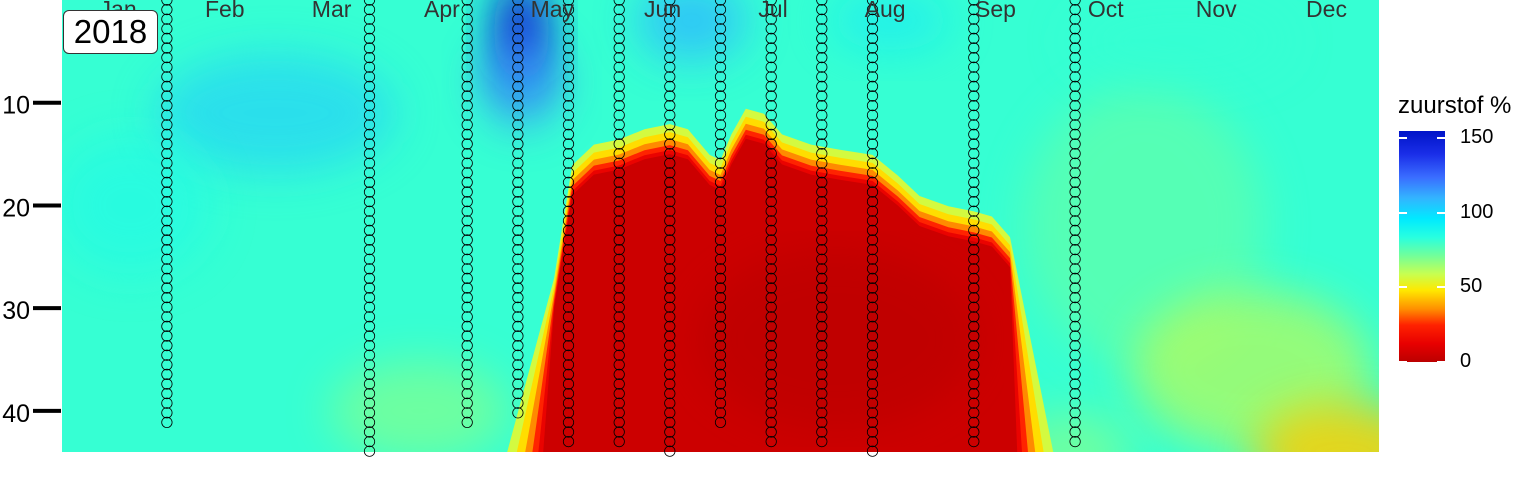  Describe the element at coordinates (1466, 361) in the screenshot. I see `colorbar-tick-label: 0` at that location.